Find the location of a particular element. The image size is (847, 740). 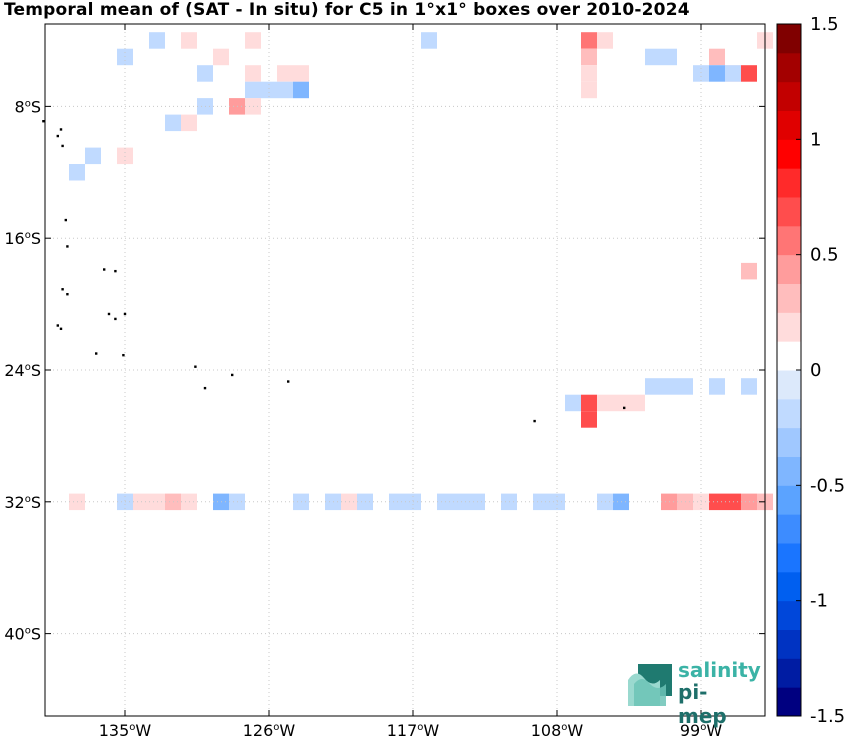

y-tick-label: 40oS is located at coordinates (22, 634).